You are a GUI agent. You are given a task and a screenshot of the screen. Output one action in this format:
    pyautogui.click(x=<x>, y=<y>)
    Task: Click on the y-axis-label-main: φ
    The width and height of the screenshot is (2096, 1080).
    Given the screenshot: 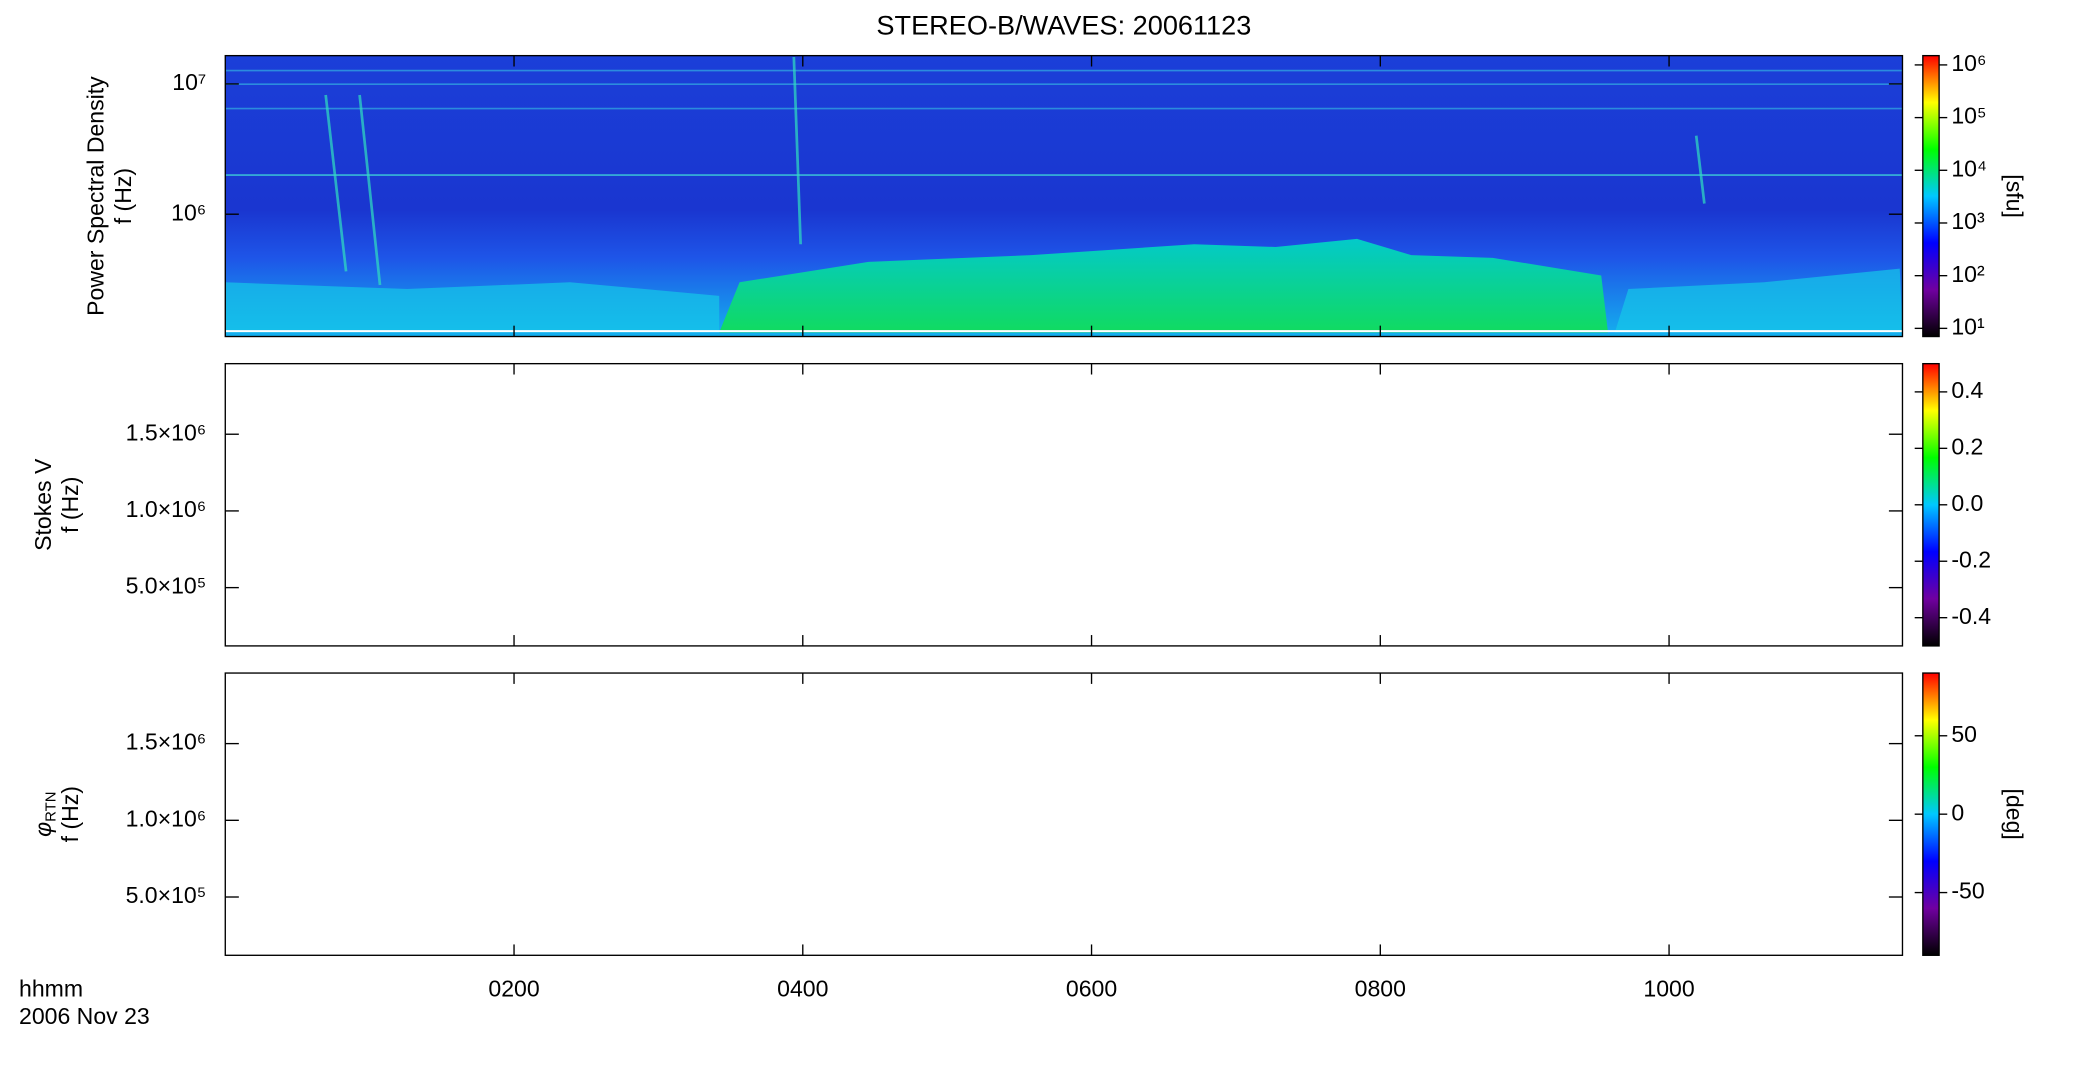 What is the action you would take?
    pyautogui.click(x=43, y=829)
    